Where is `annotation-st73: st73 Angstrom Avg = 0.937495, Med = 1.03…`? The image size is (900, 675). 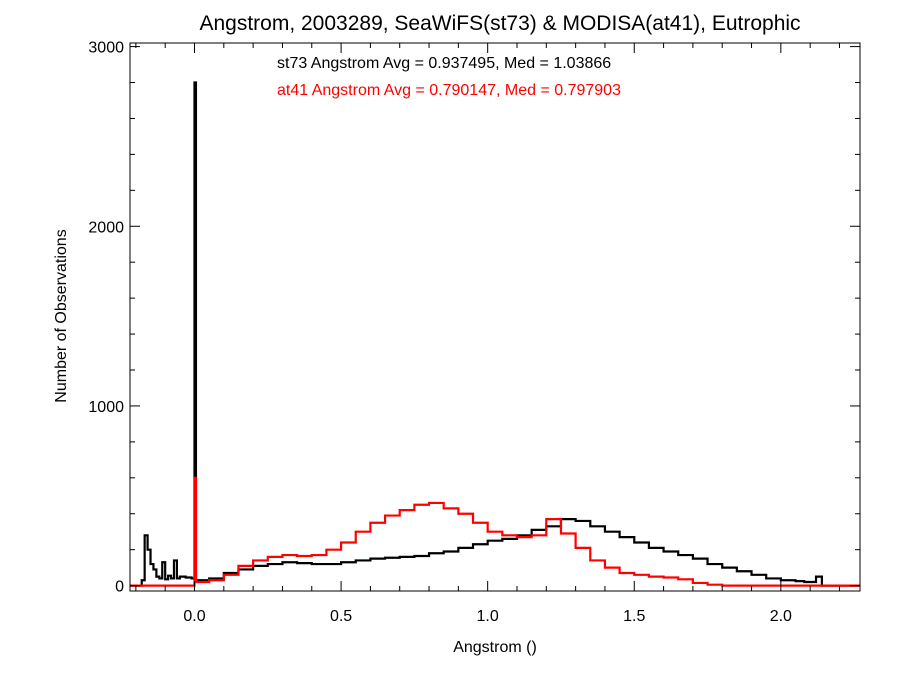
annotation-st73: st73 Angstrom Avg = 0.937495, Med = 1.03… is located at coordinates (444, 63).